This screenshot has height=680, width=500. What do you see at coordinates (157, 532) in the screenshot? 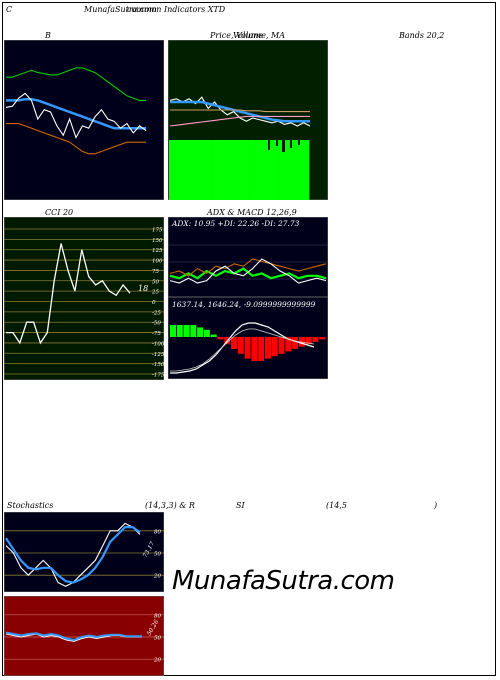
I see `stoch-tick-0: 80` at bounding box center [157, 532].